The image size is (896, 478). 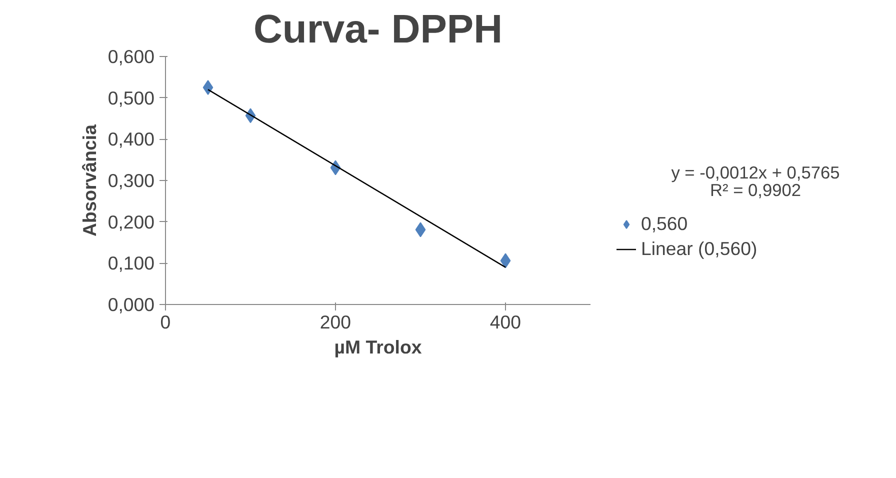 I want to click on y-tick-label: 0,400, so click(x=131, y=139).